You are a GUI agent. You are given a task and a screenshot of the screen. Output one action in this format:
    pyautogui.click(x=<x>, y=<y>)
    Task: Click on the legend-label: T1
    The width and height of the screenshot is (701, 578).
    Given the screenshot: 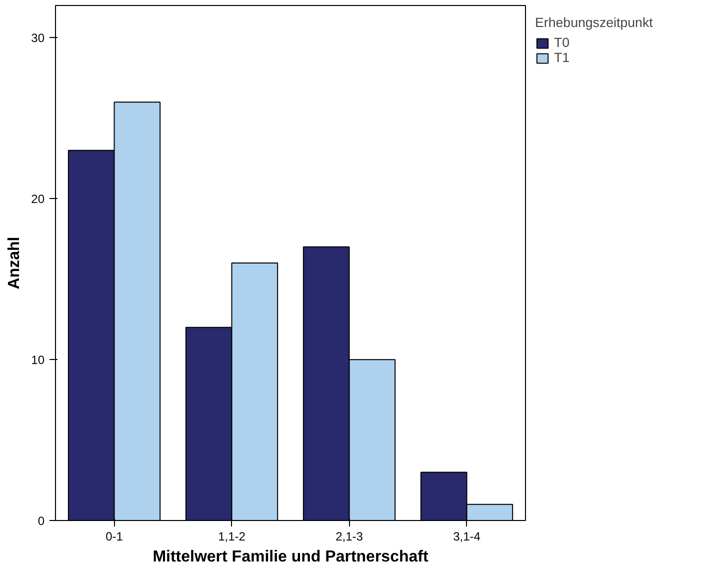 What is the action you would take?
    pyautogui.click(x=562, y=57)
    